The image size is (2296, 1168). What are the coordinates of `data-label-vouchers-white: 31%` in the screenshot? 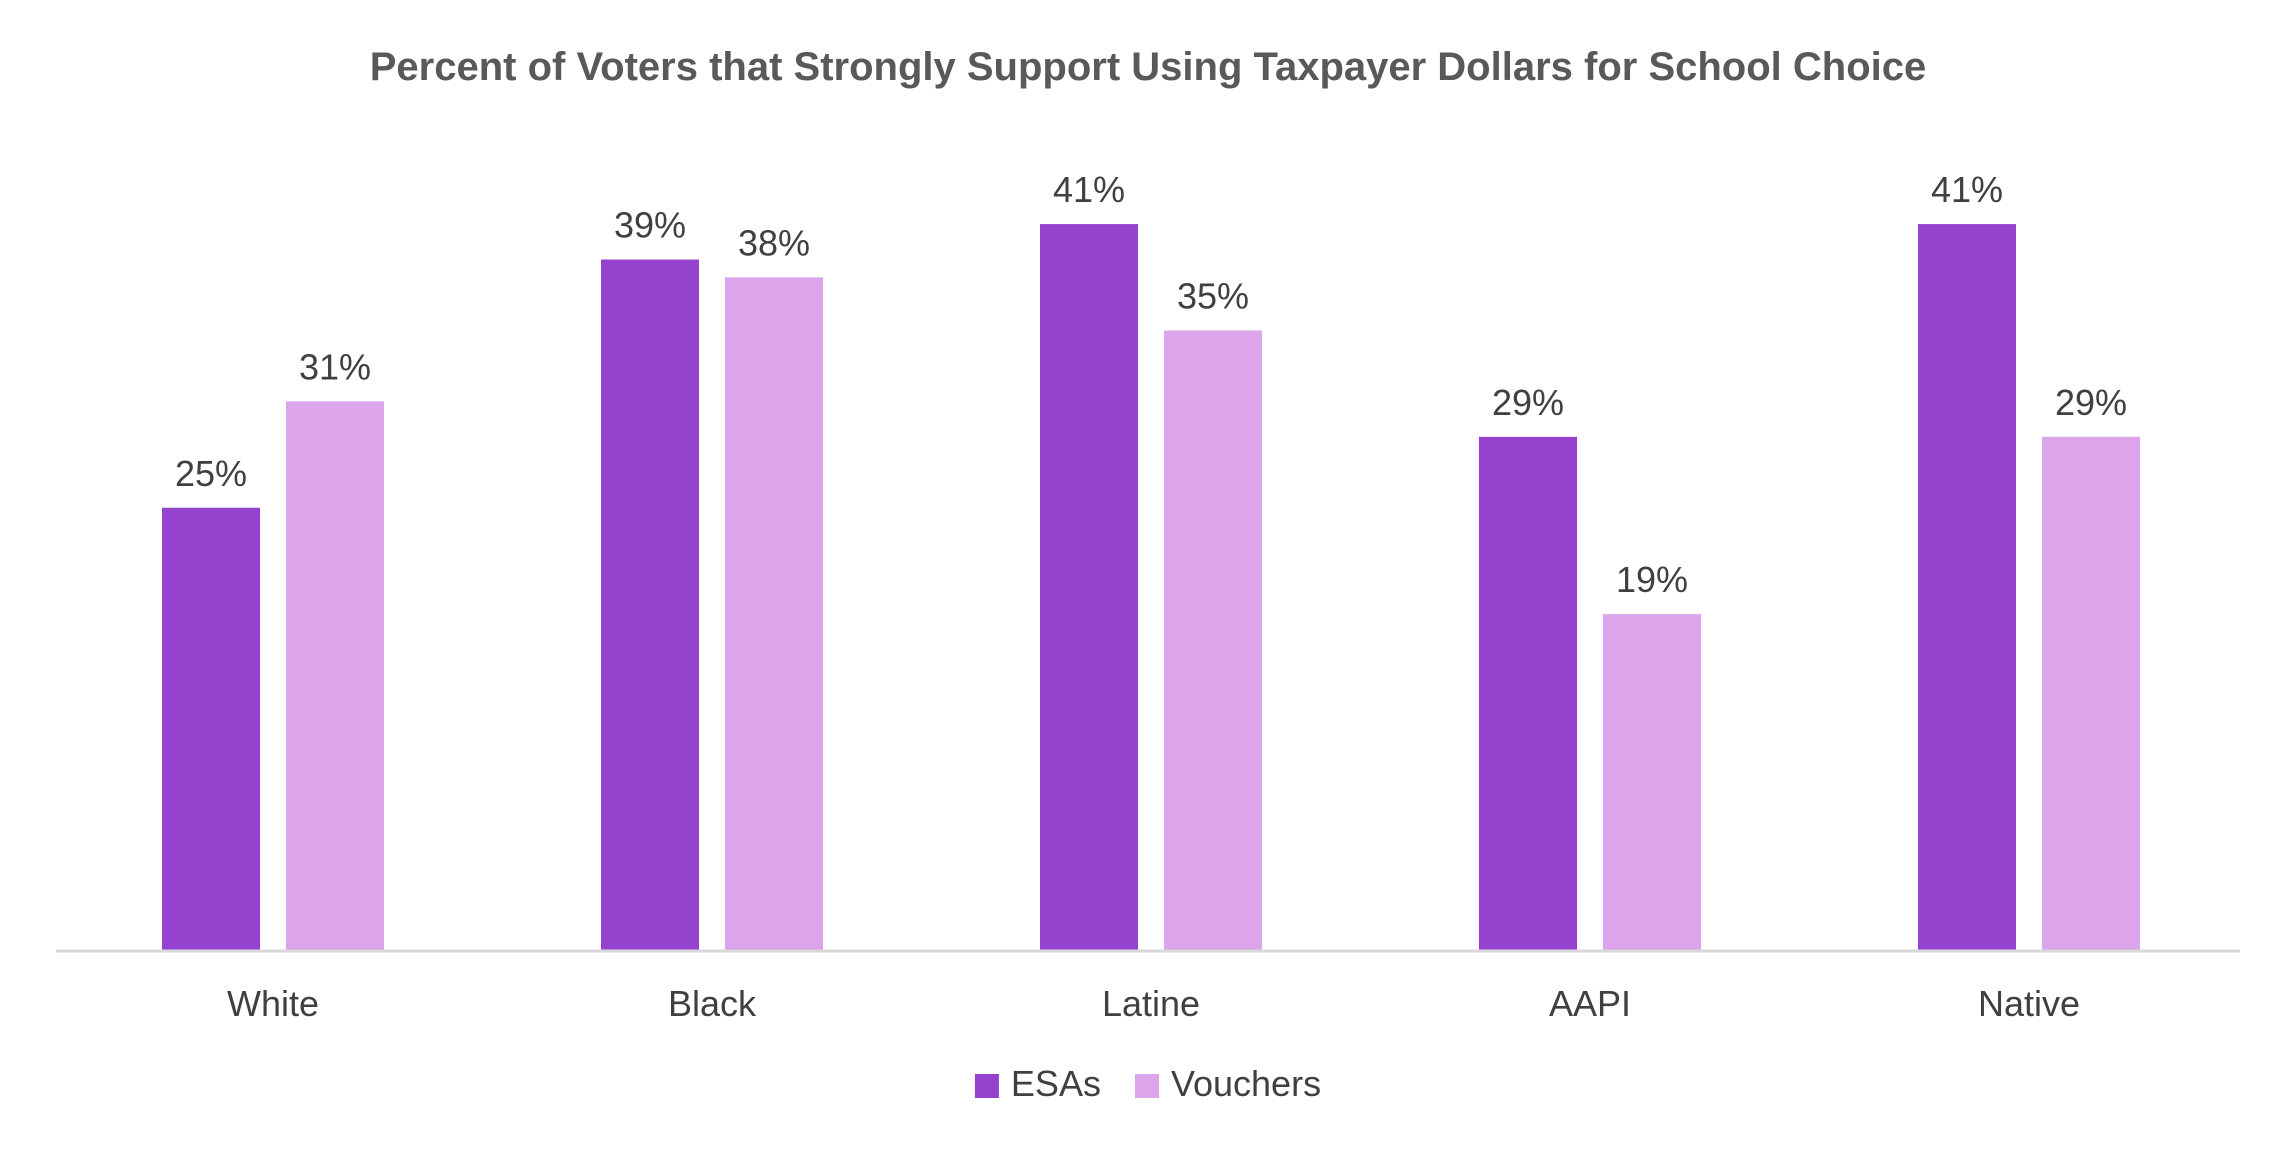 It's located at (335, 366).